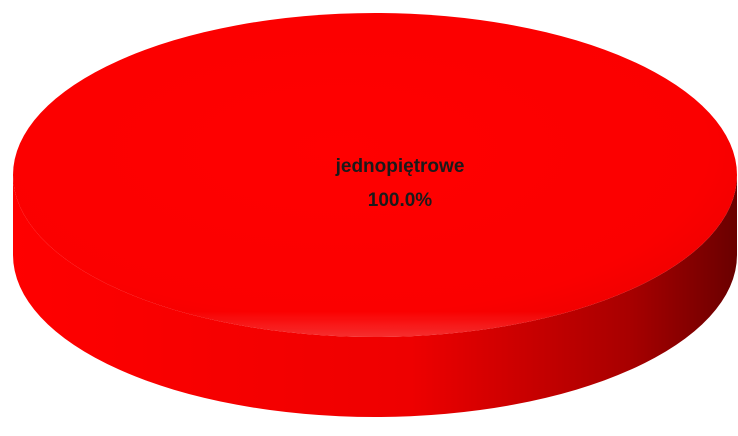  Describe the element at coordinates (400, 166) in the screenshot. I see `data-label-category: jednopiętrowe` at that location.